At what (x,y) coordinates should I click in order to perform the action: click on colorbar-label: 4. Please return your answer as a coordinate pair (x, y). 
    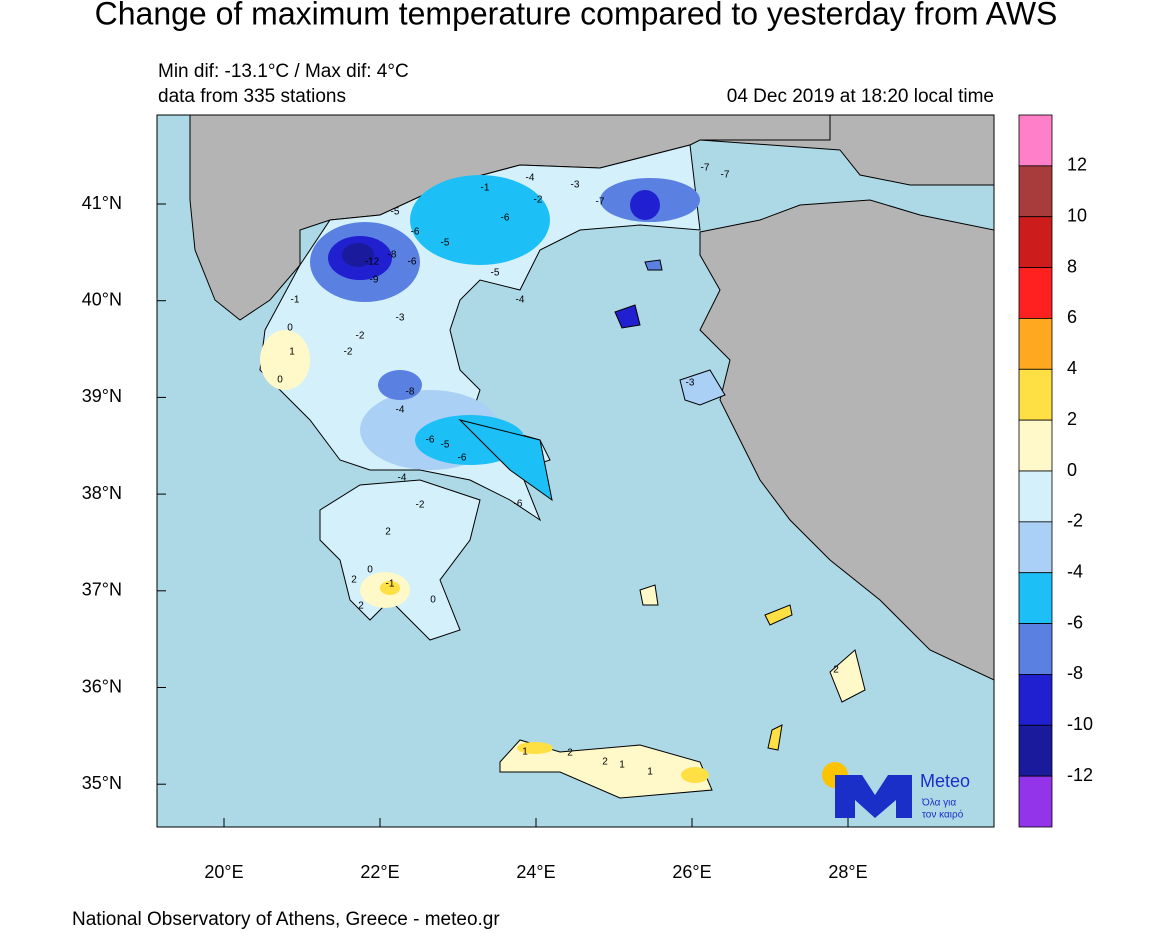
    Looking at the image, I should click on (1072, 368).